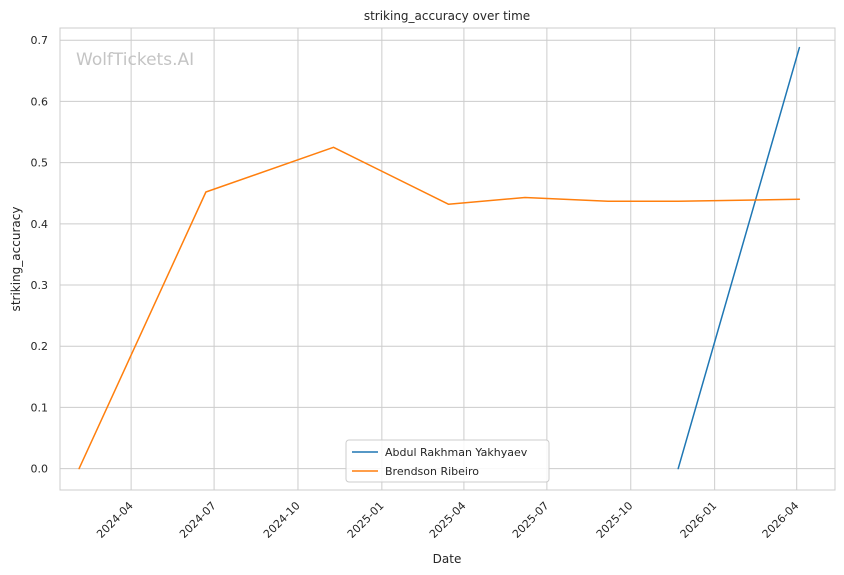 The height and width of the screenshot is (575, 844). I want to click on y-tick-label: 0.4, so click(40, 224).